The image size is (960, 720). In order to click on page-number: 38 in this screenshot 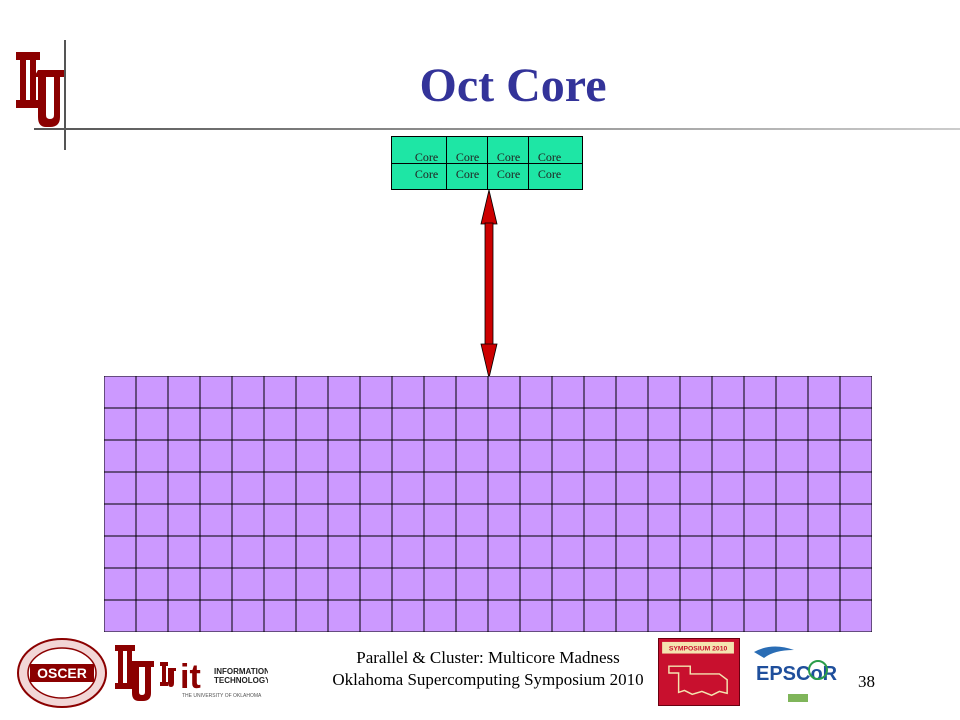, I will do `click(866, 681)`.